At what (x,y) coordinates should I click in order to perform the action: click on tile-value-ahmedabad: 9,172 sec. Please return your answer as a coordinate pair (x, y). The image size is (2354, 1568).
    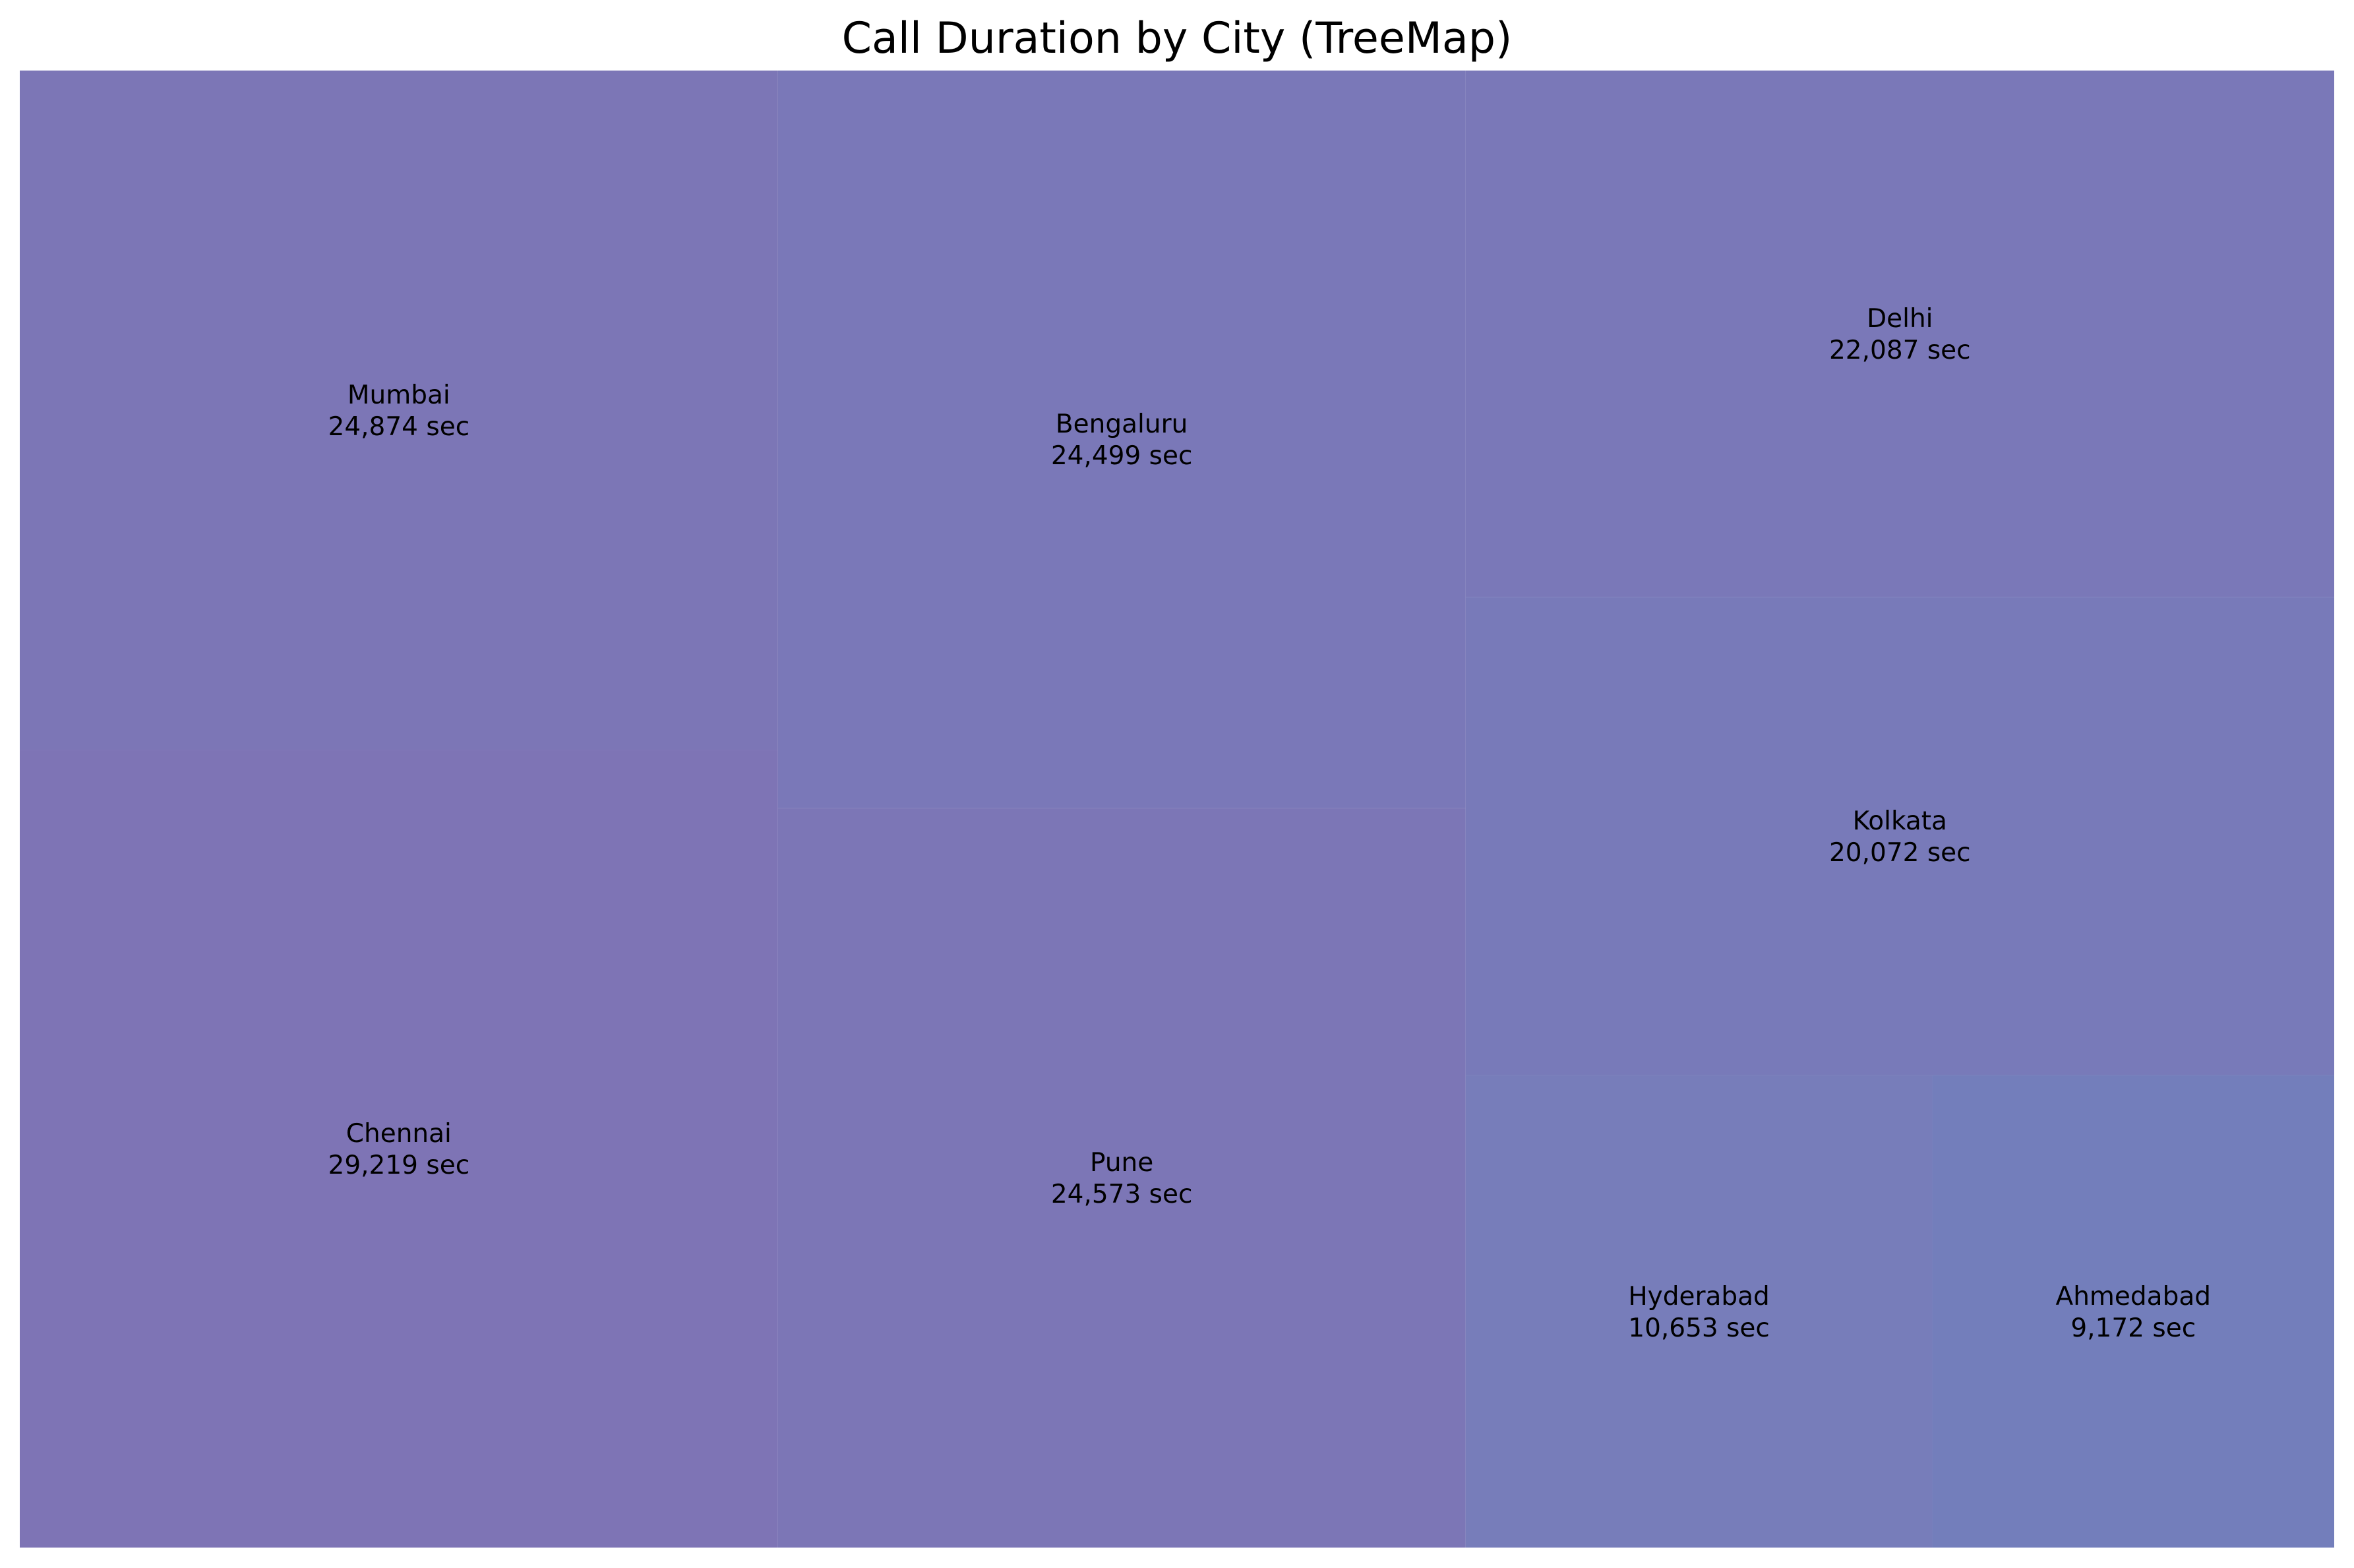
    Looking at the image, I should click on (2133, 1328).